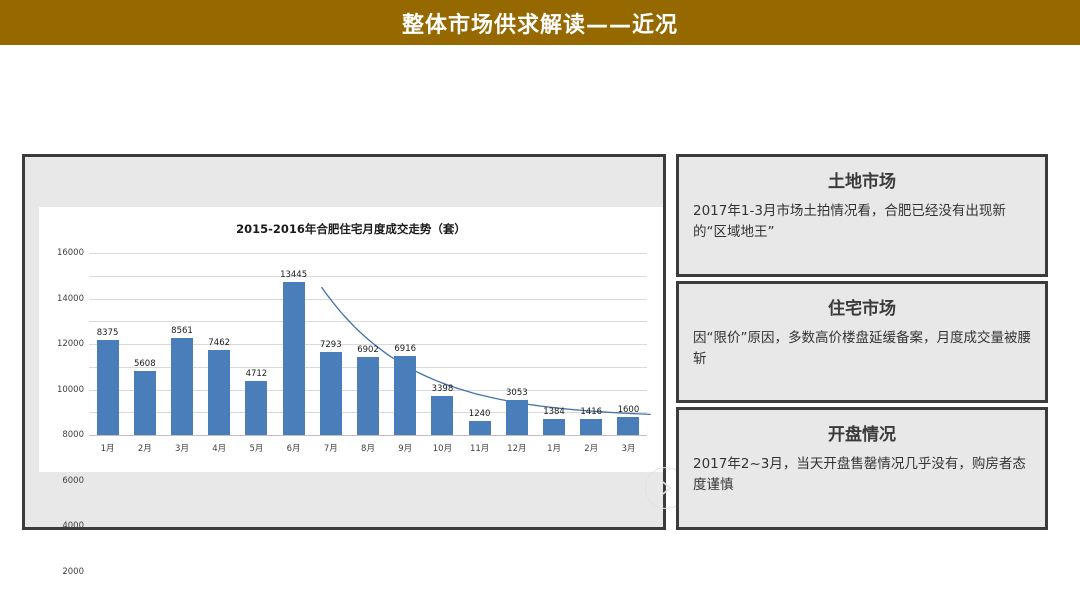  Describe the element at coordinates (405, 449) in the screenshot. I see `x-axis-tick-label: 9月` at that location.